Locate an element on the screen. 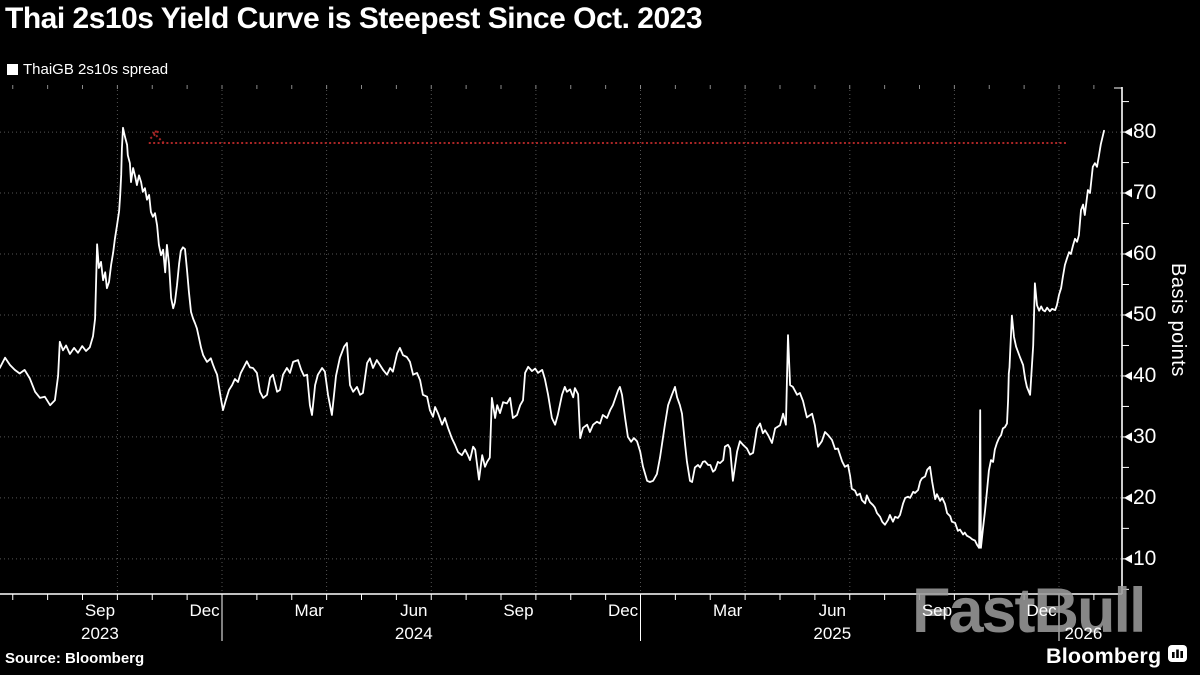 The image size is (1200, 675). y-tick-label: 40 is located at coordinates (1145, 375).